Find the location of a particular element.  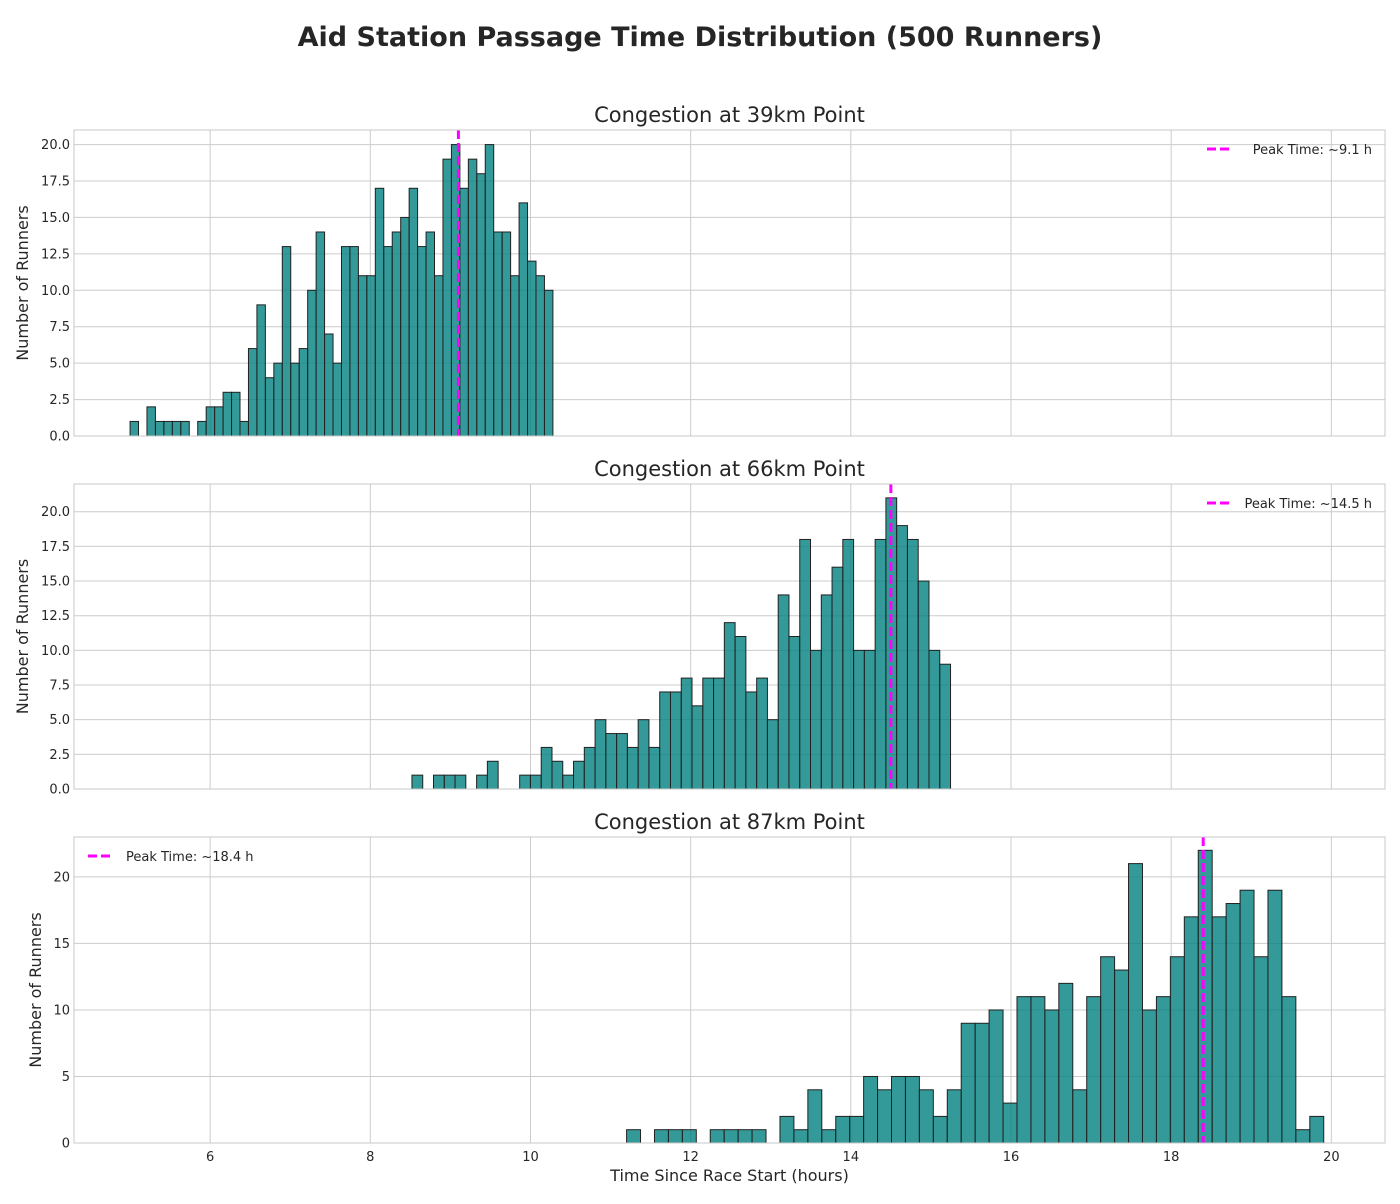

x-tick-label: 14 is located at coordinates (851, 1157).